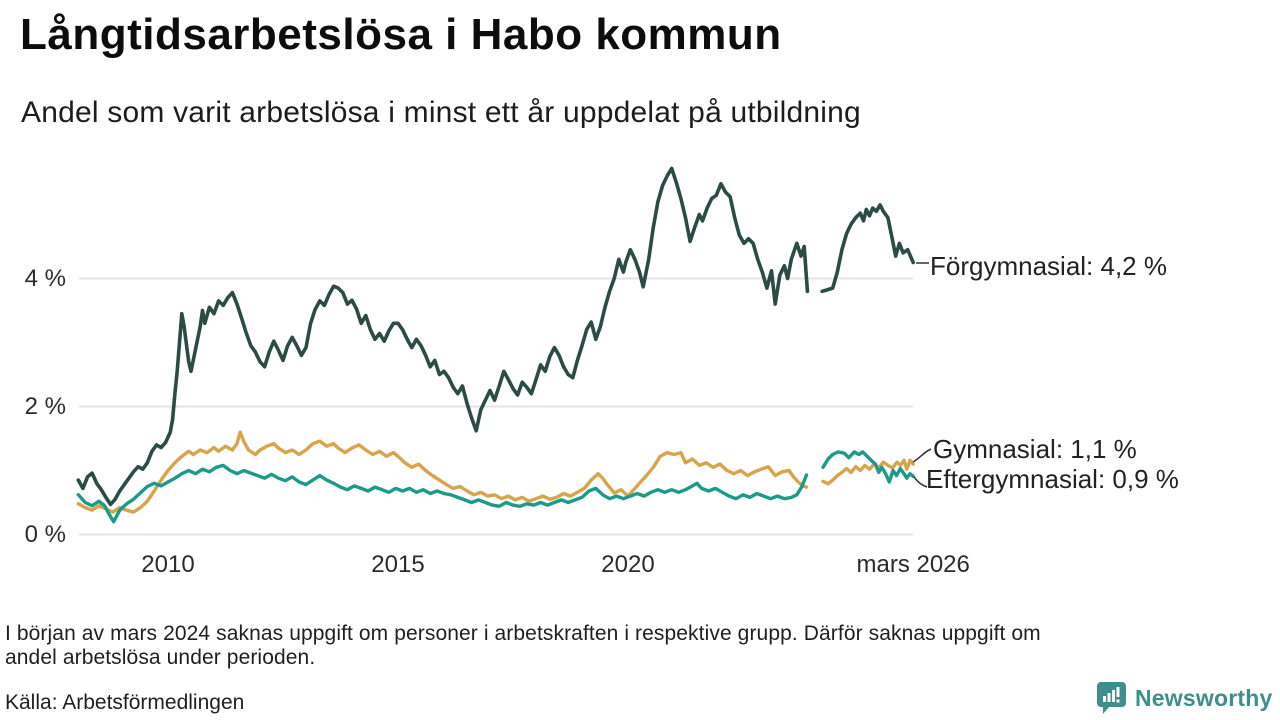 This screenshot has width=1280, height=720. What do you see at coordinates (168, 564) in the screenshot?
I see `x-axis-tick-label: 2010` at bounding box center [168, 564].